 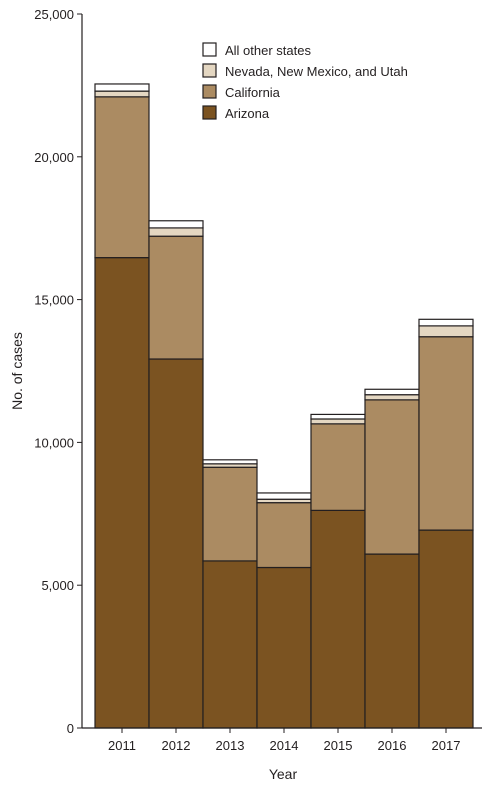 I want to click on y-tick-label: 15,000, so click(x=54, y=300).